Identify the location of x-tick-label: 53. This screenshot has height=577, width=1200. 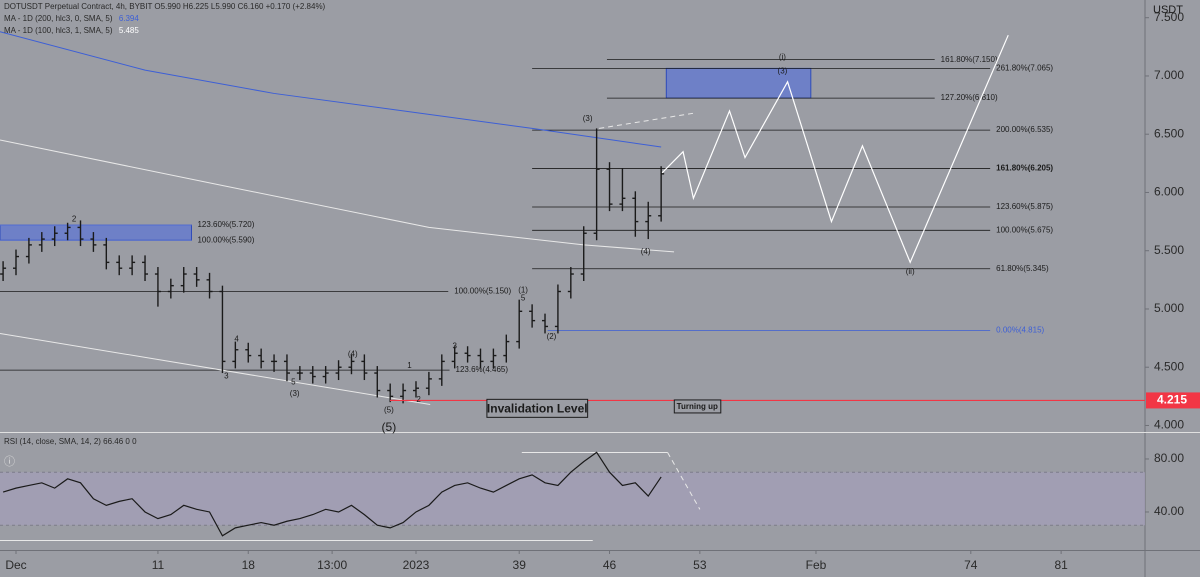
(700, 565).